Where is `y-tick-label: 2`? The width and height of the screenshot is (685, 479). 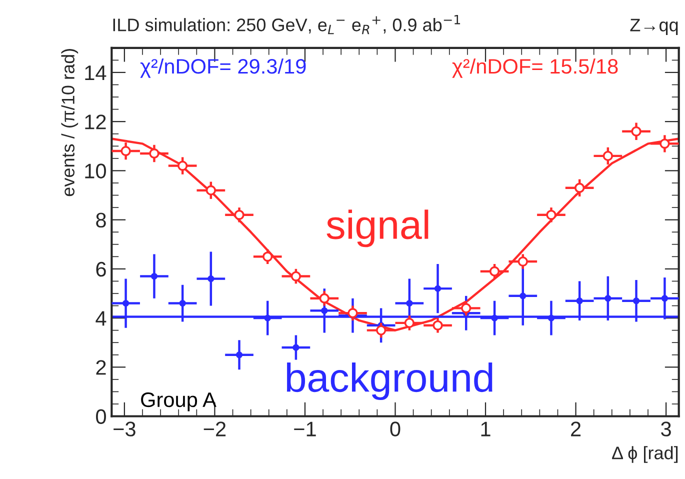 y-tick-label: 2 is located at coordinates (101, 367).